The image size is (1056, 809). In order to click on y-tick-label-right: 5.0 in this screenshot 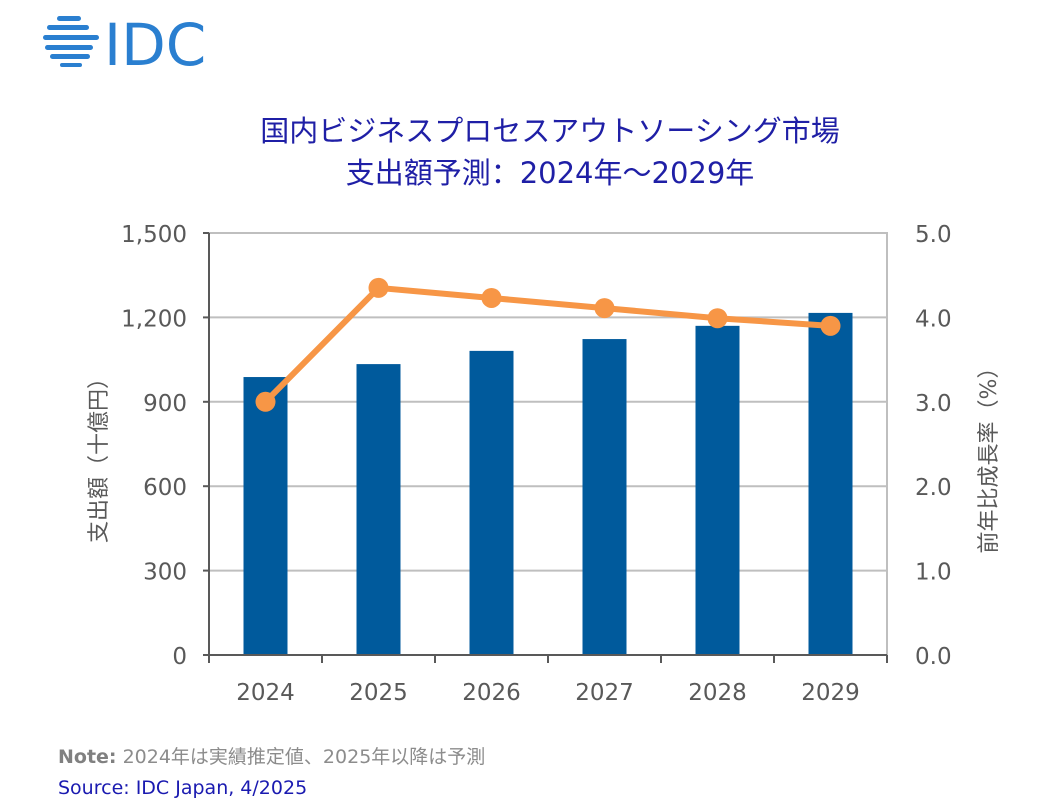, I will do `click(933, 235)`.